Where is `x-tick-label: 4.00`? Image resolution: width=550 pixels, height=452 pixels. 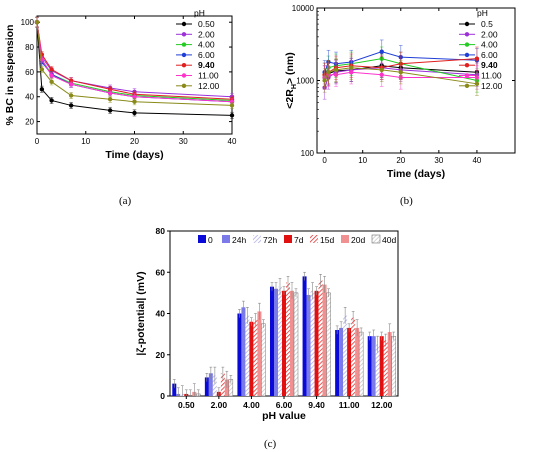
x-tick-label: 4.00 is located at coordinates (251, 405).